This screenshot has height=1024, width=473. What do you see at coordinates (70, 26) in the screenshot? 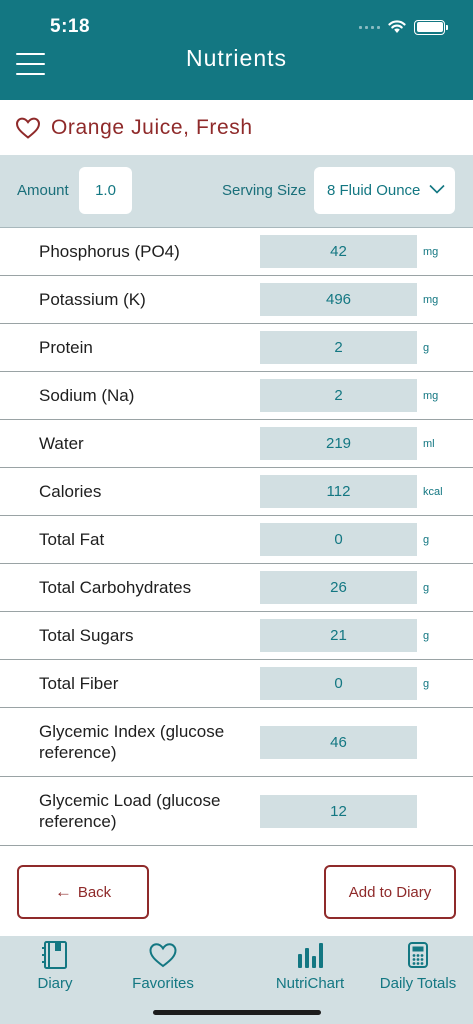
I see `status-time: 5:18` at bounding box center [70, 26].